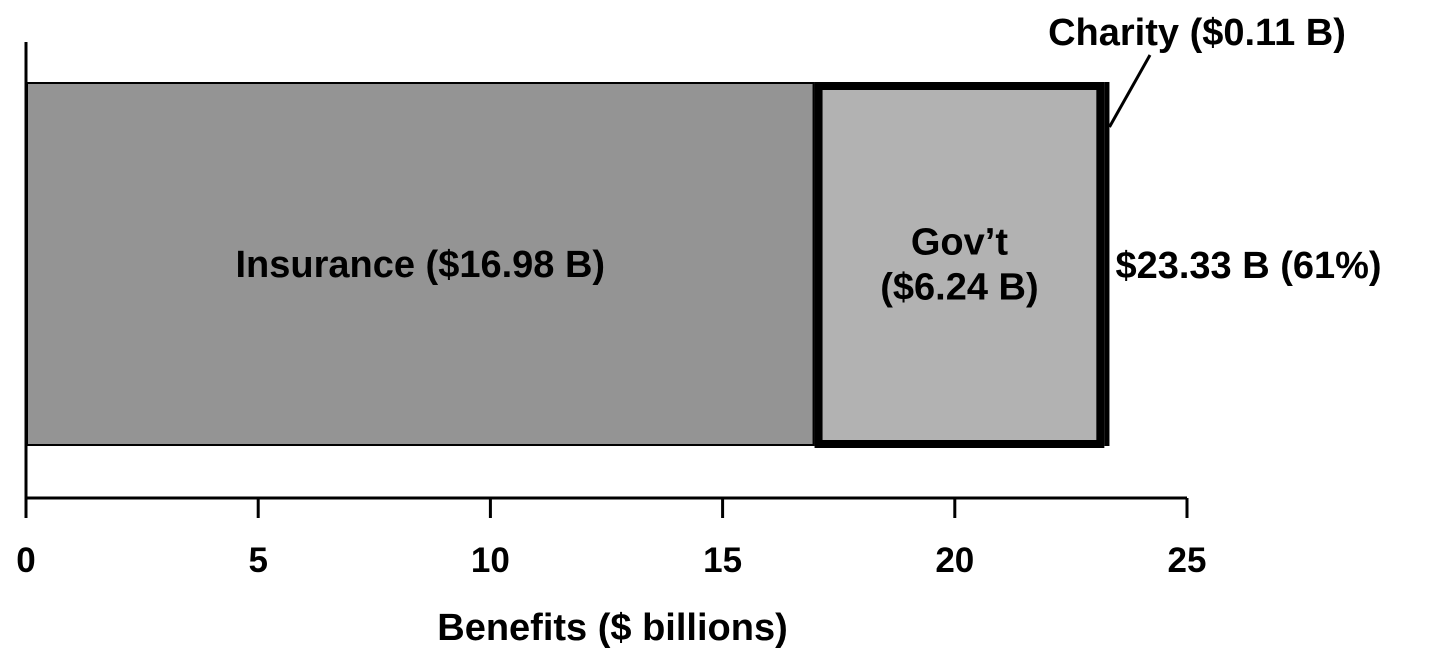 The image size is (1455, 650). What do you see at coordinates (1248, 266) in the screenshot?
I see `total-label: $23.33 B (61%)` at bounding box center [1248, 266].